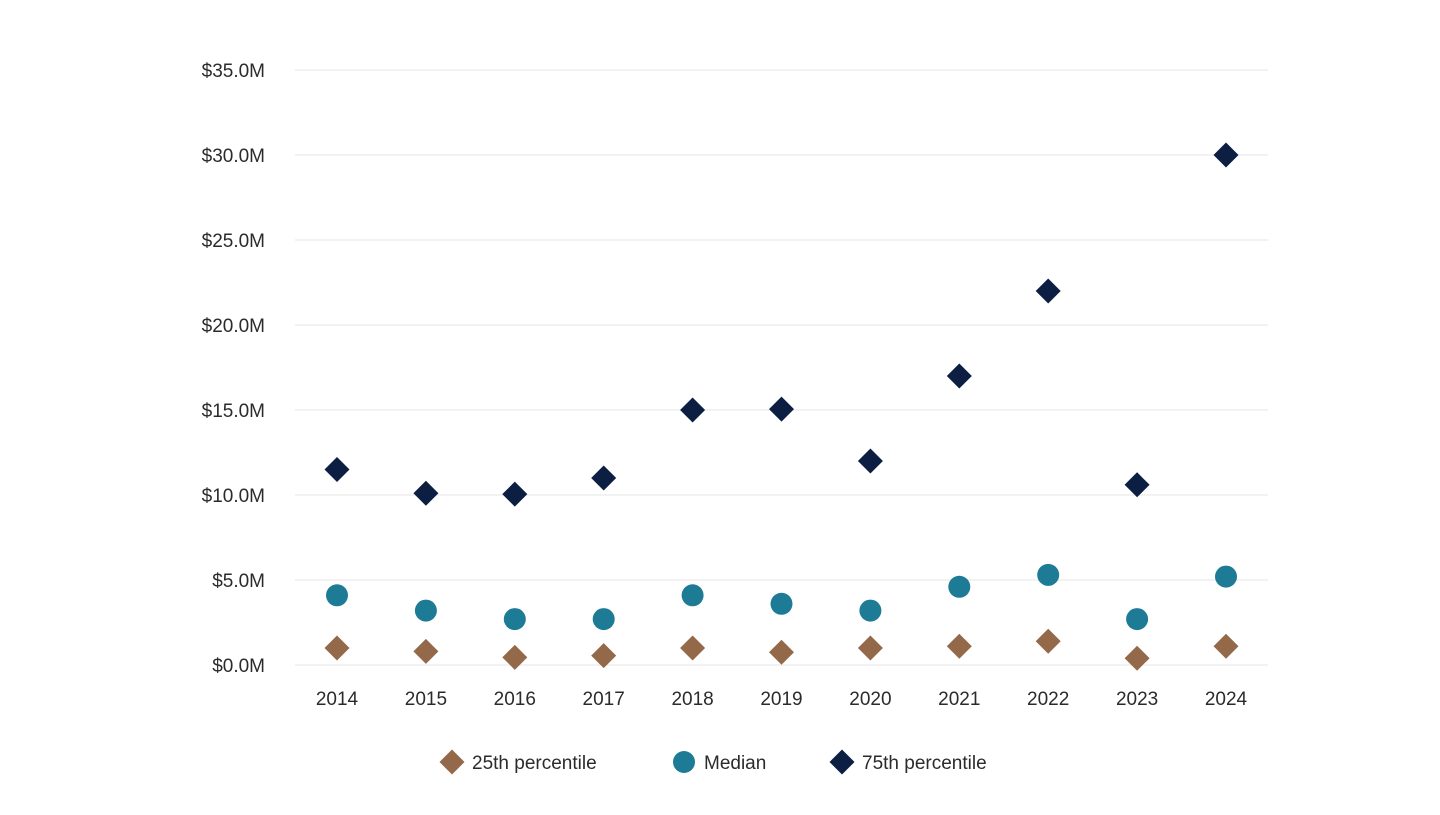 This screenshot has height=815, width=1440. Describe the element at coordinates (959, 376) in the screenshot. I see `data-point-75th-percentile-2021` at that location.